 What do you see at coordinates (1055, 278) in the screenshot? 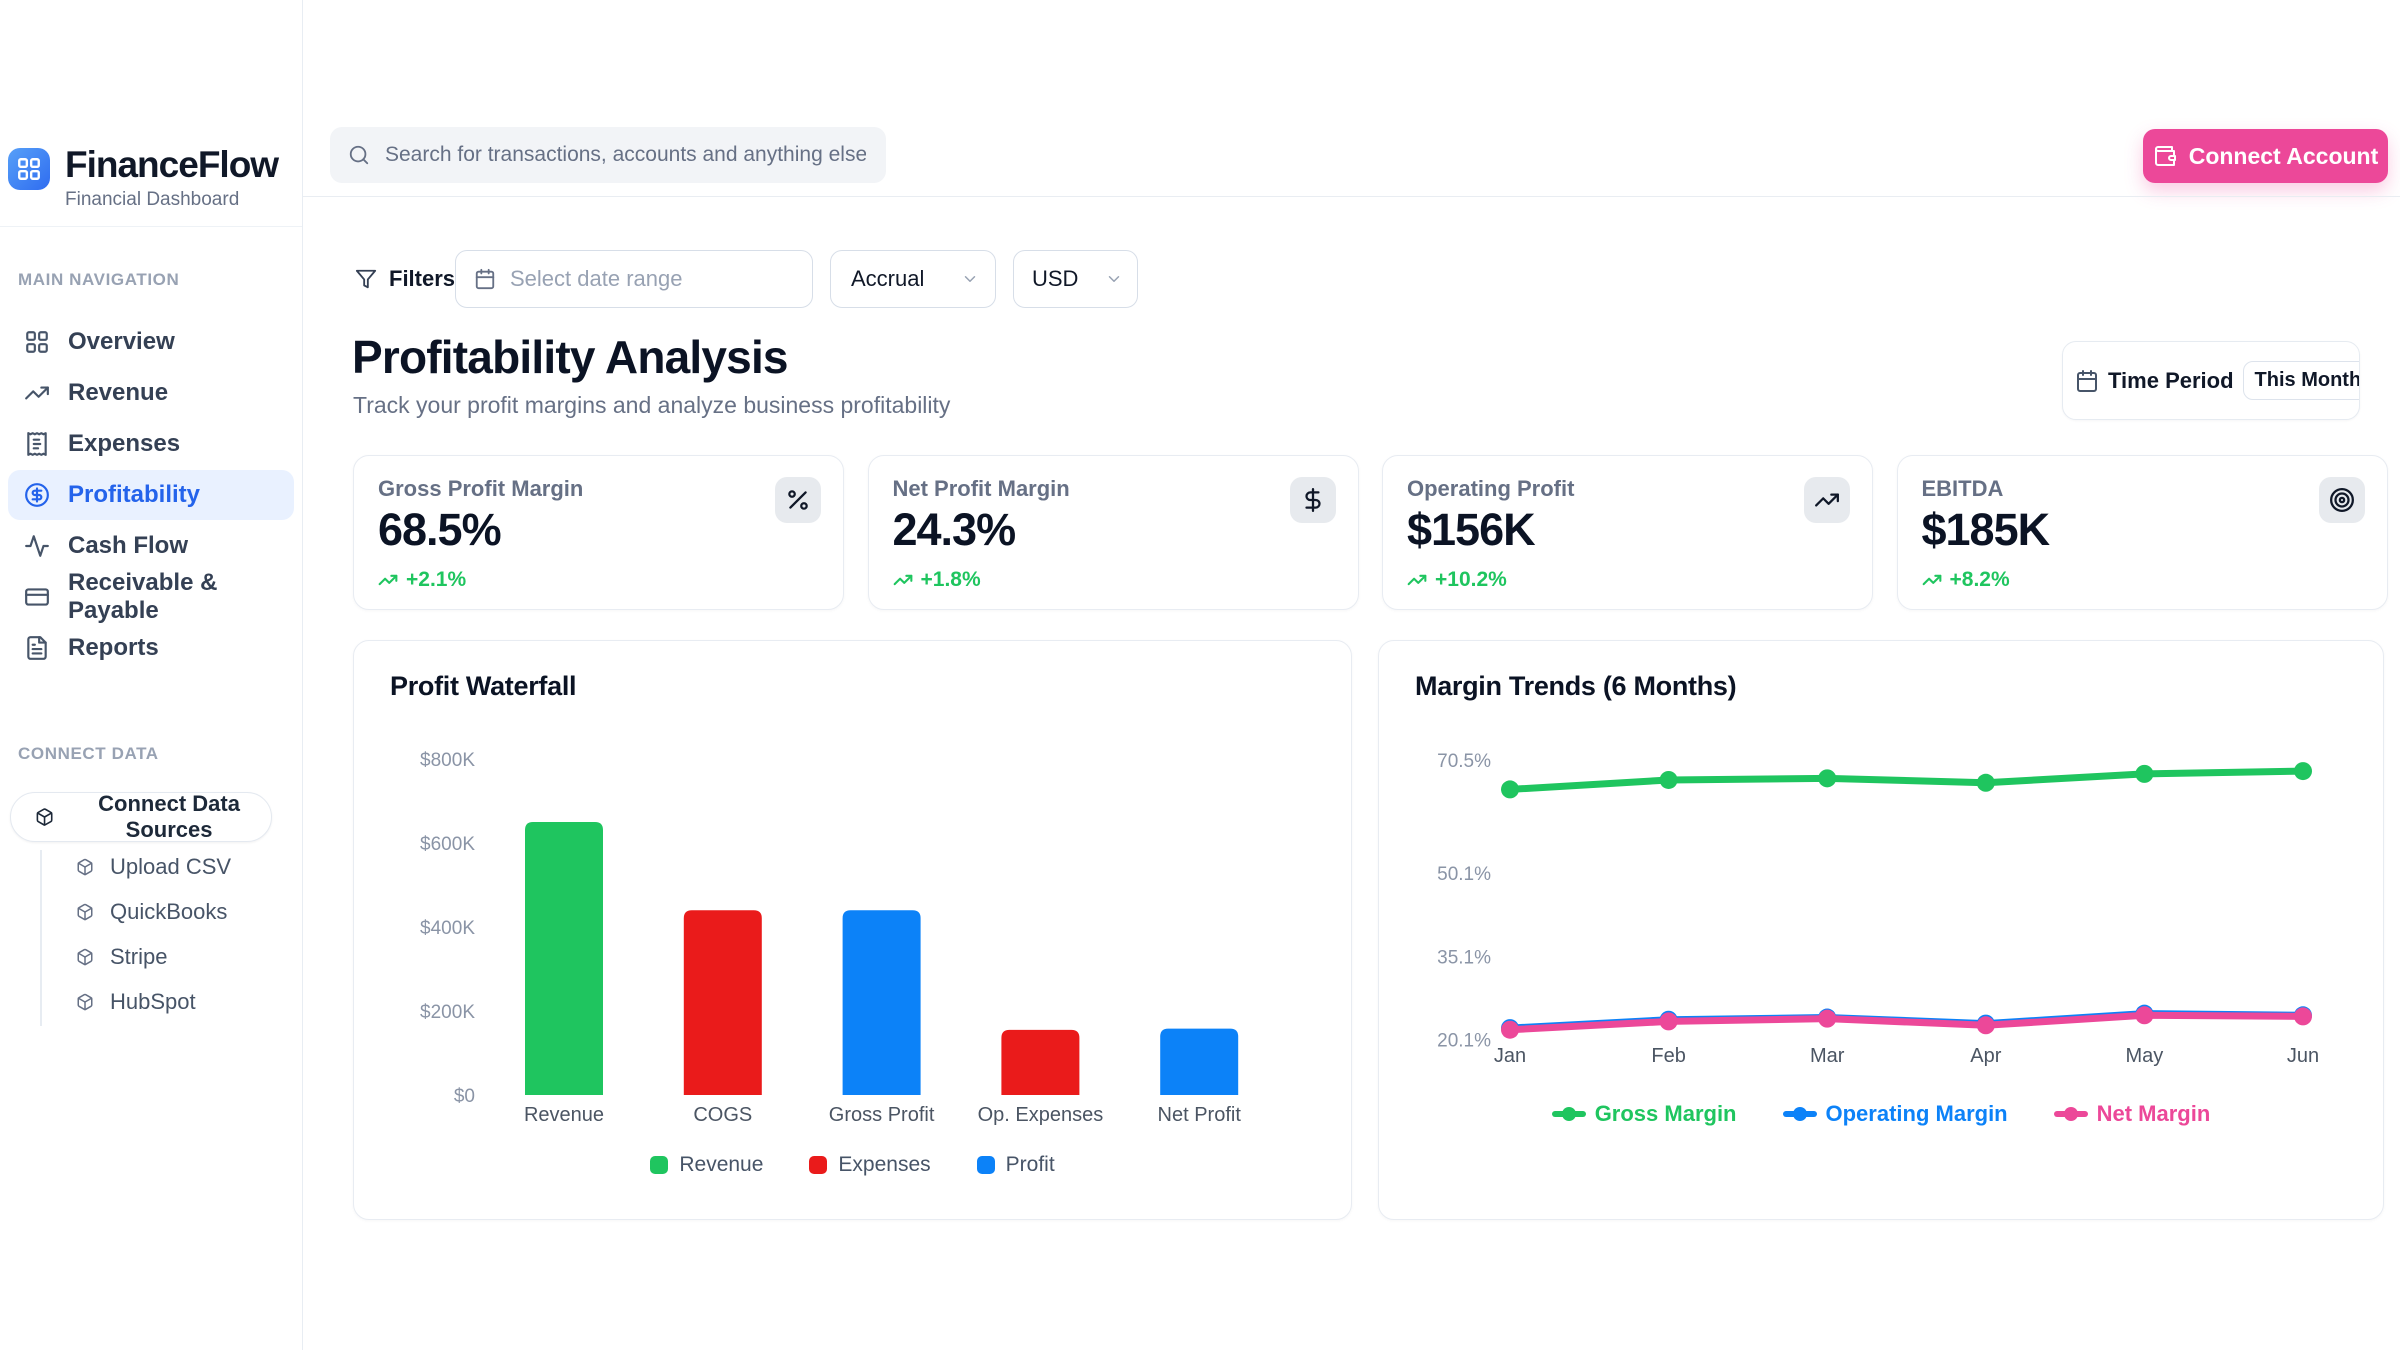
I see `currency-value: USD` at bounding box center [1055, 278].